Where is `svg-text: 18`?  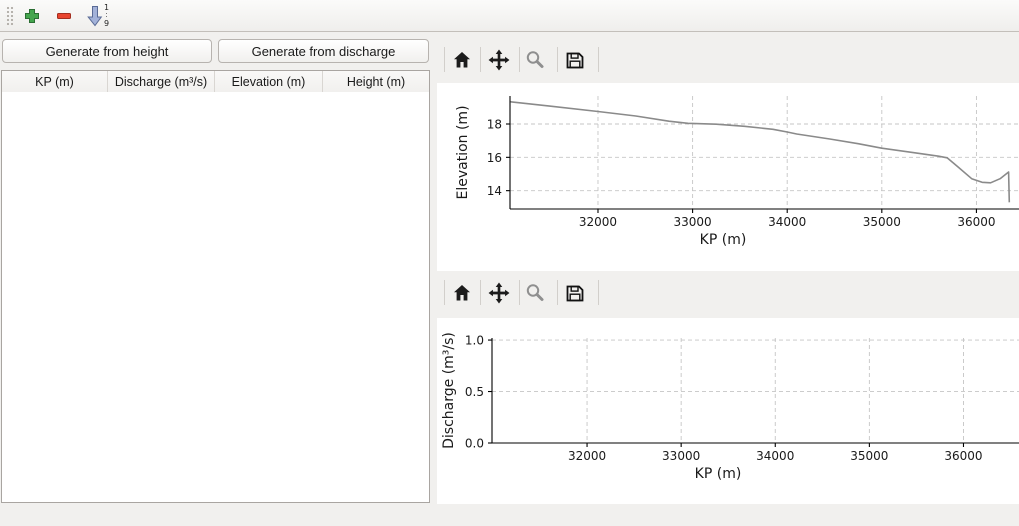 svg-text: 18 is located at coordinates (494, 125).